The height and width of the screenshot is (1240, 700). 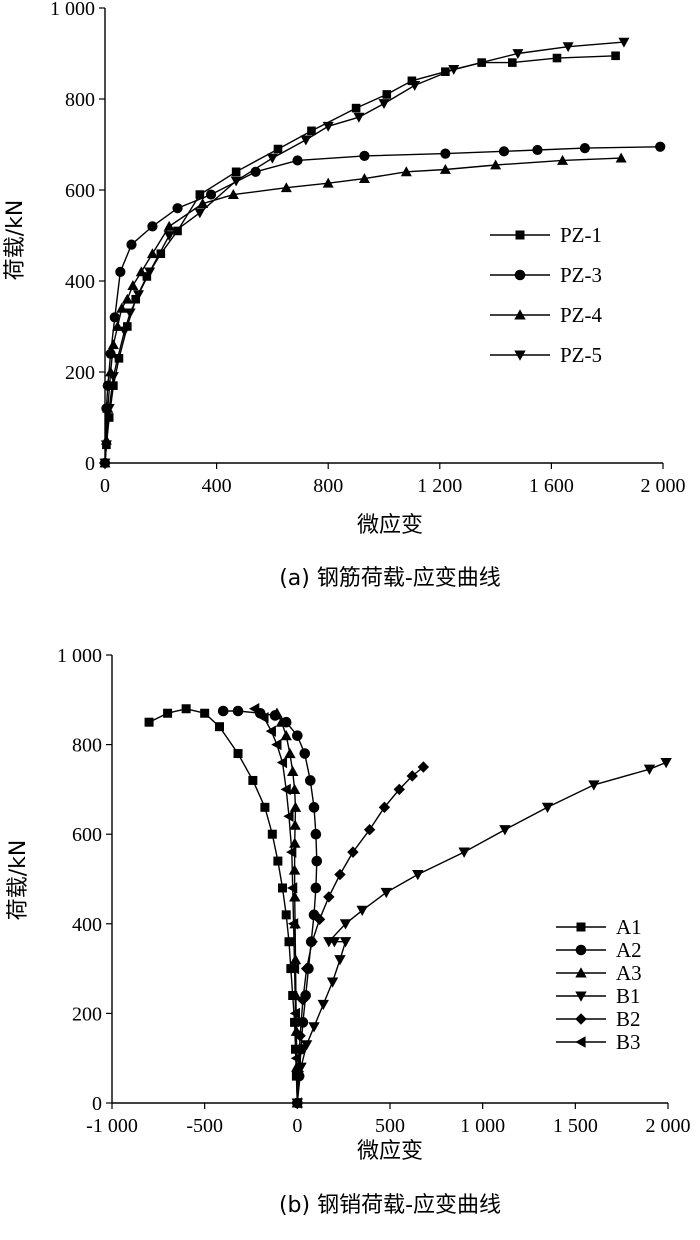 What do you see at coordinates (581, 950) in the screenshot?
I see `legend-marker-a2` at bounding box center [581, 950].